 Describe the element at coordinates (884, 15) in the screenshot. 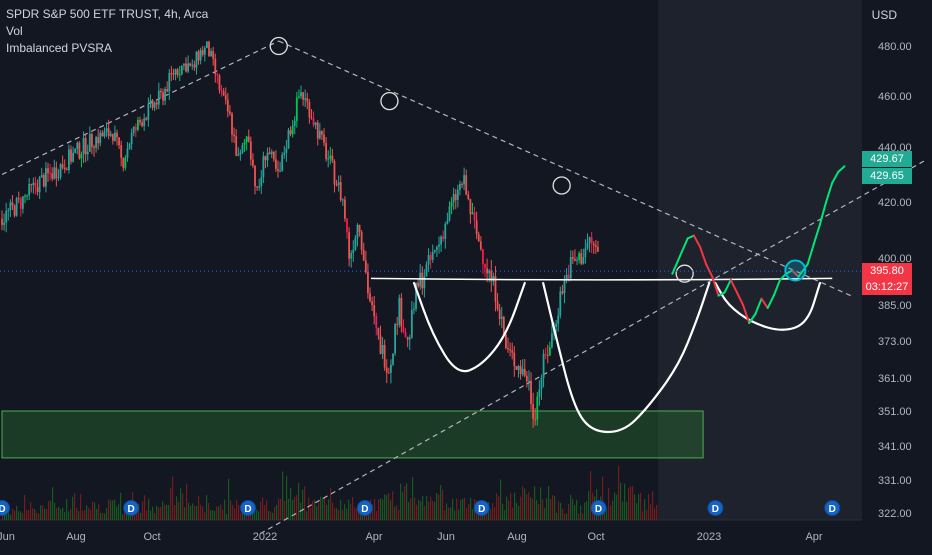

I see `currency-label: USD` at that location.